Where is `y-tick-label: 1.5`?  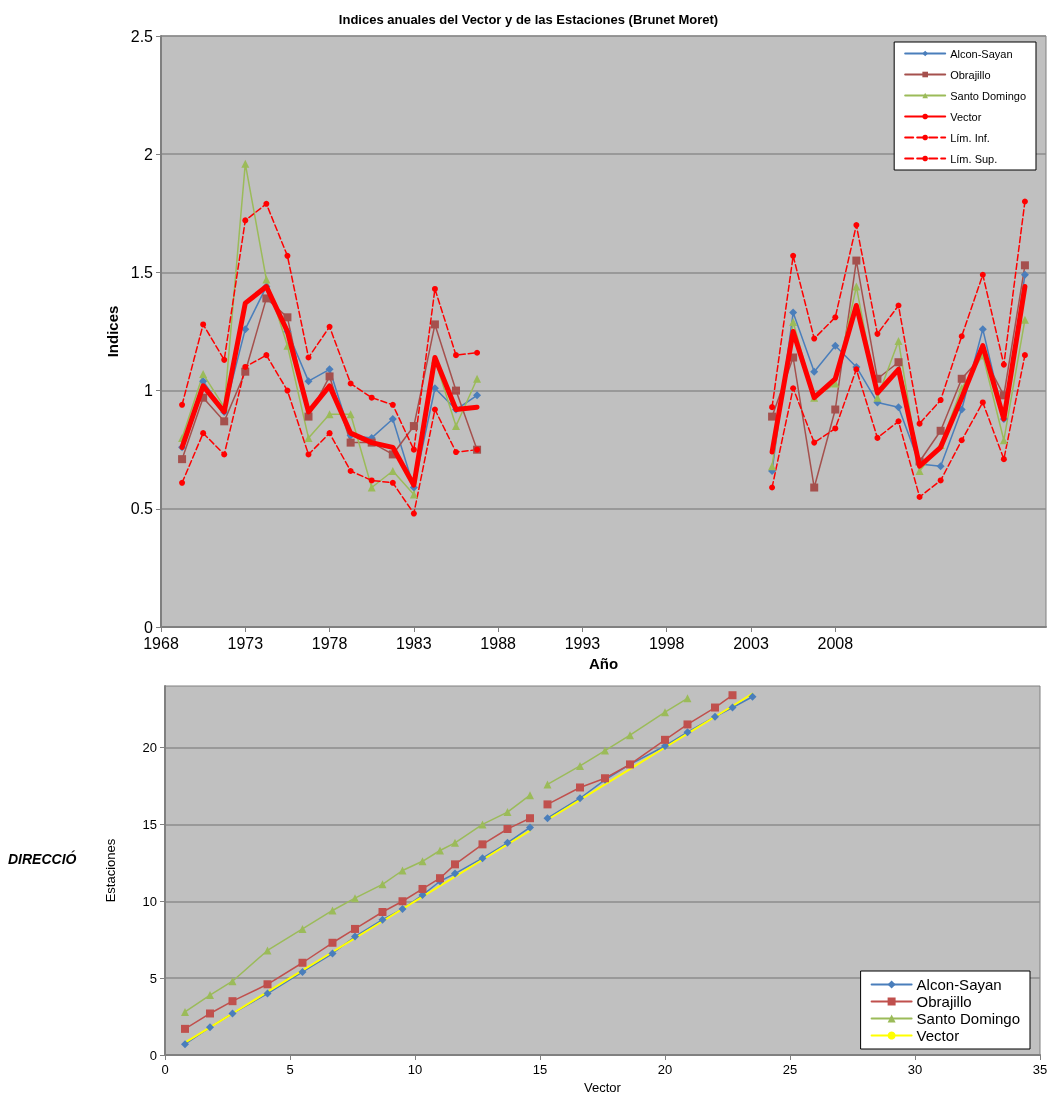
y-tick-label: 1.5 is located at coordinates (142, 272).